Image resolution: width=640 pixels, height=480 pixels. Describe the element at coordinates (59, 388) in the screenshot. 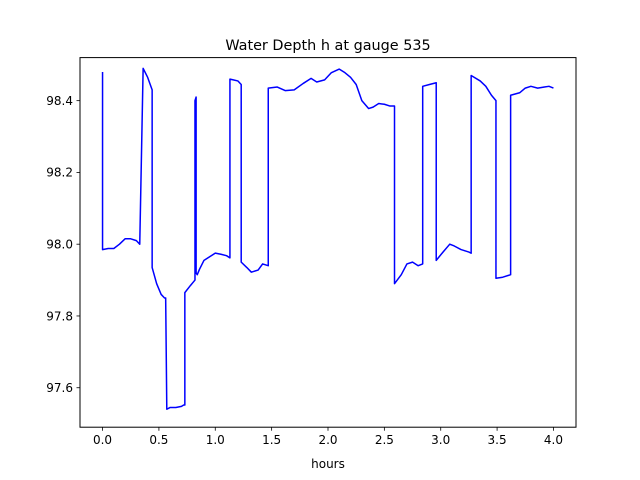

I see `y-tick-label: 97.6` at that location.